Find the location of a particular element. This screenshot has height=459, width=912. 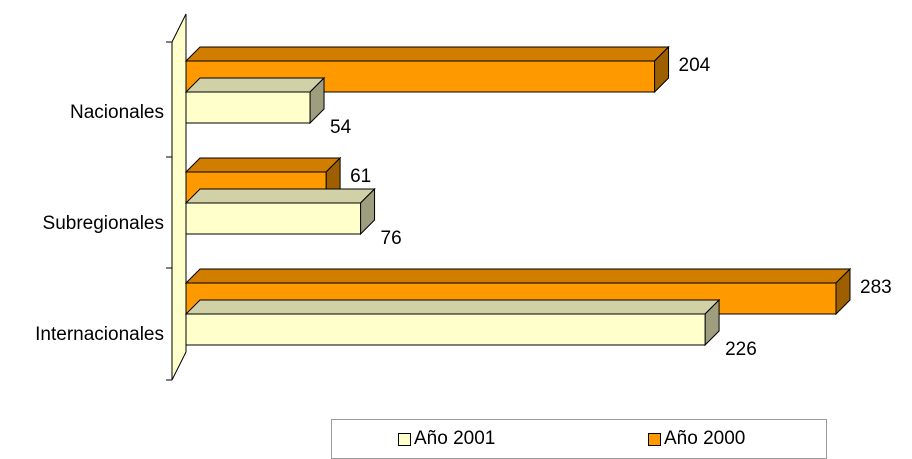

legend-swatch-ano-2000 is located at coordinates (654, 439).